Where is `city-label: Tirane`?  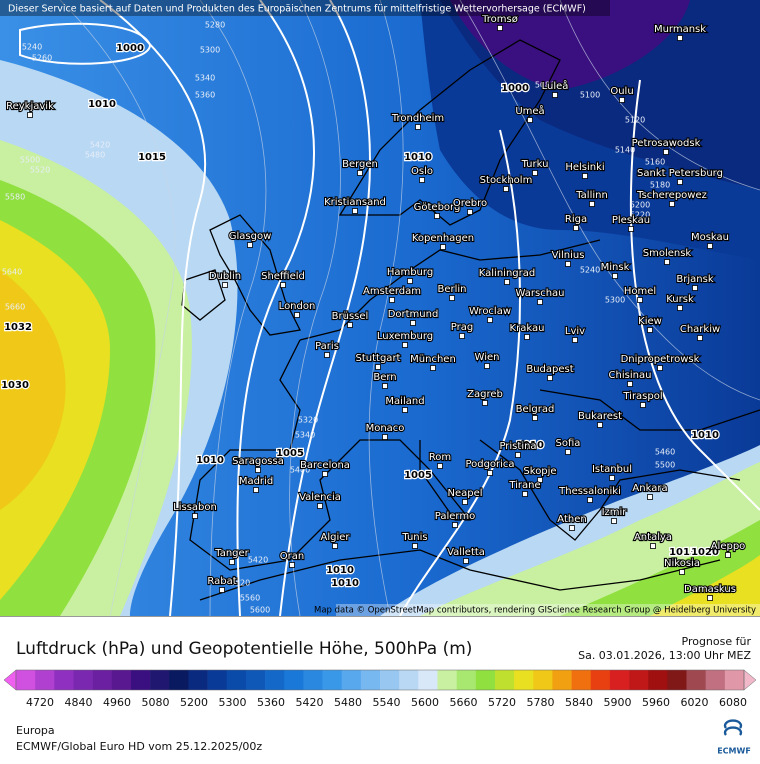 city-label: Tirane is located at coordinates (524, 485).